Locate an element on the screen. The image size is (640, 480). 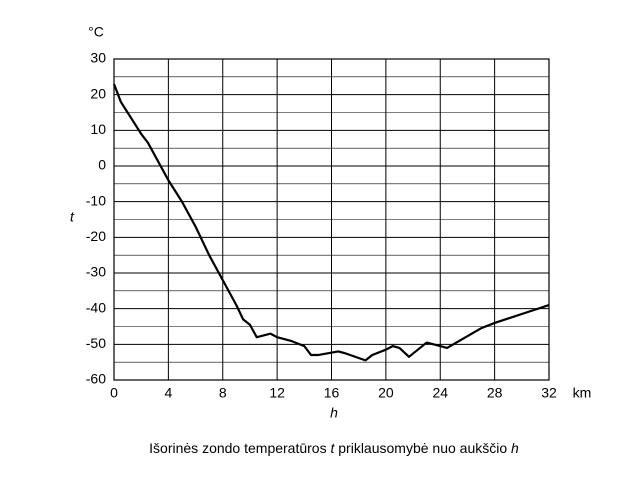
y-tick-label: -40 is located at coordinates (96, 307).